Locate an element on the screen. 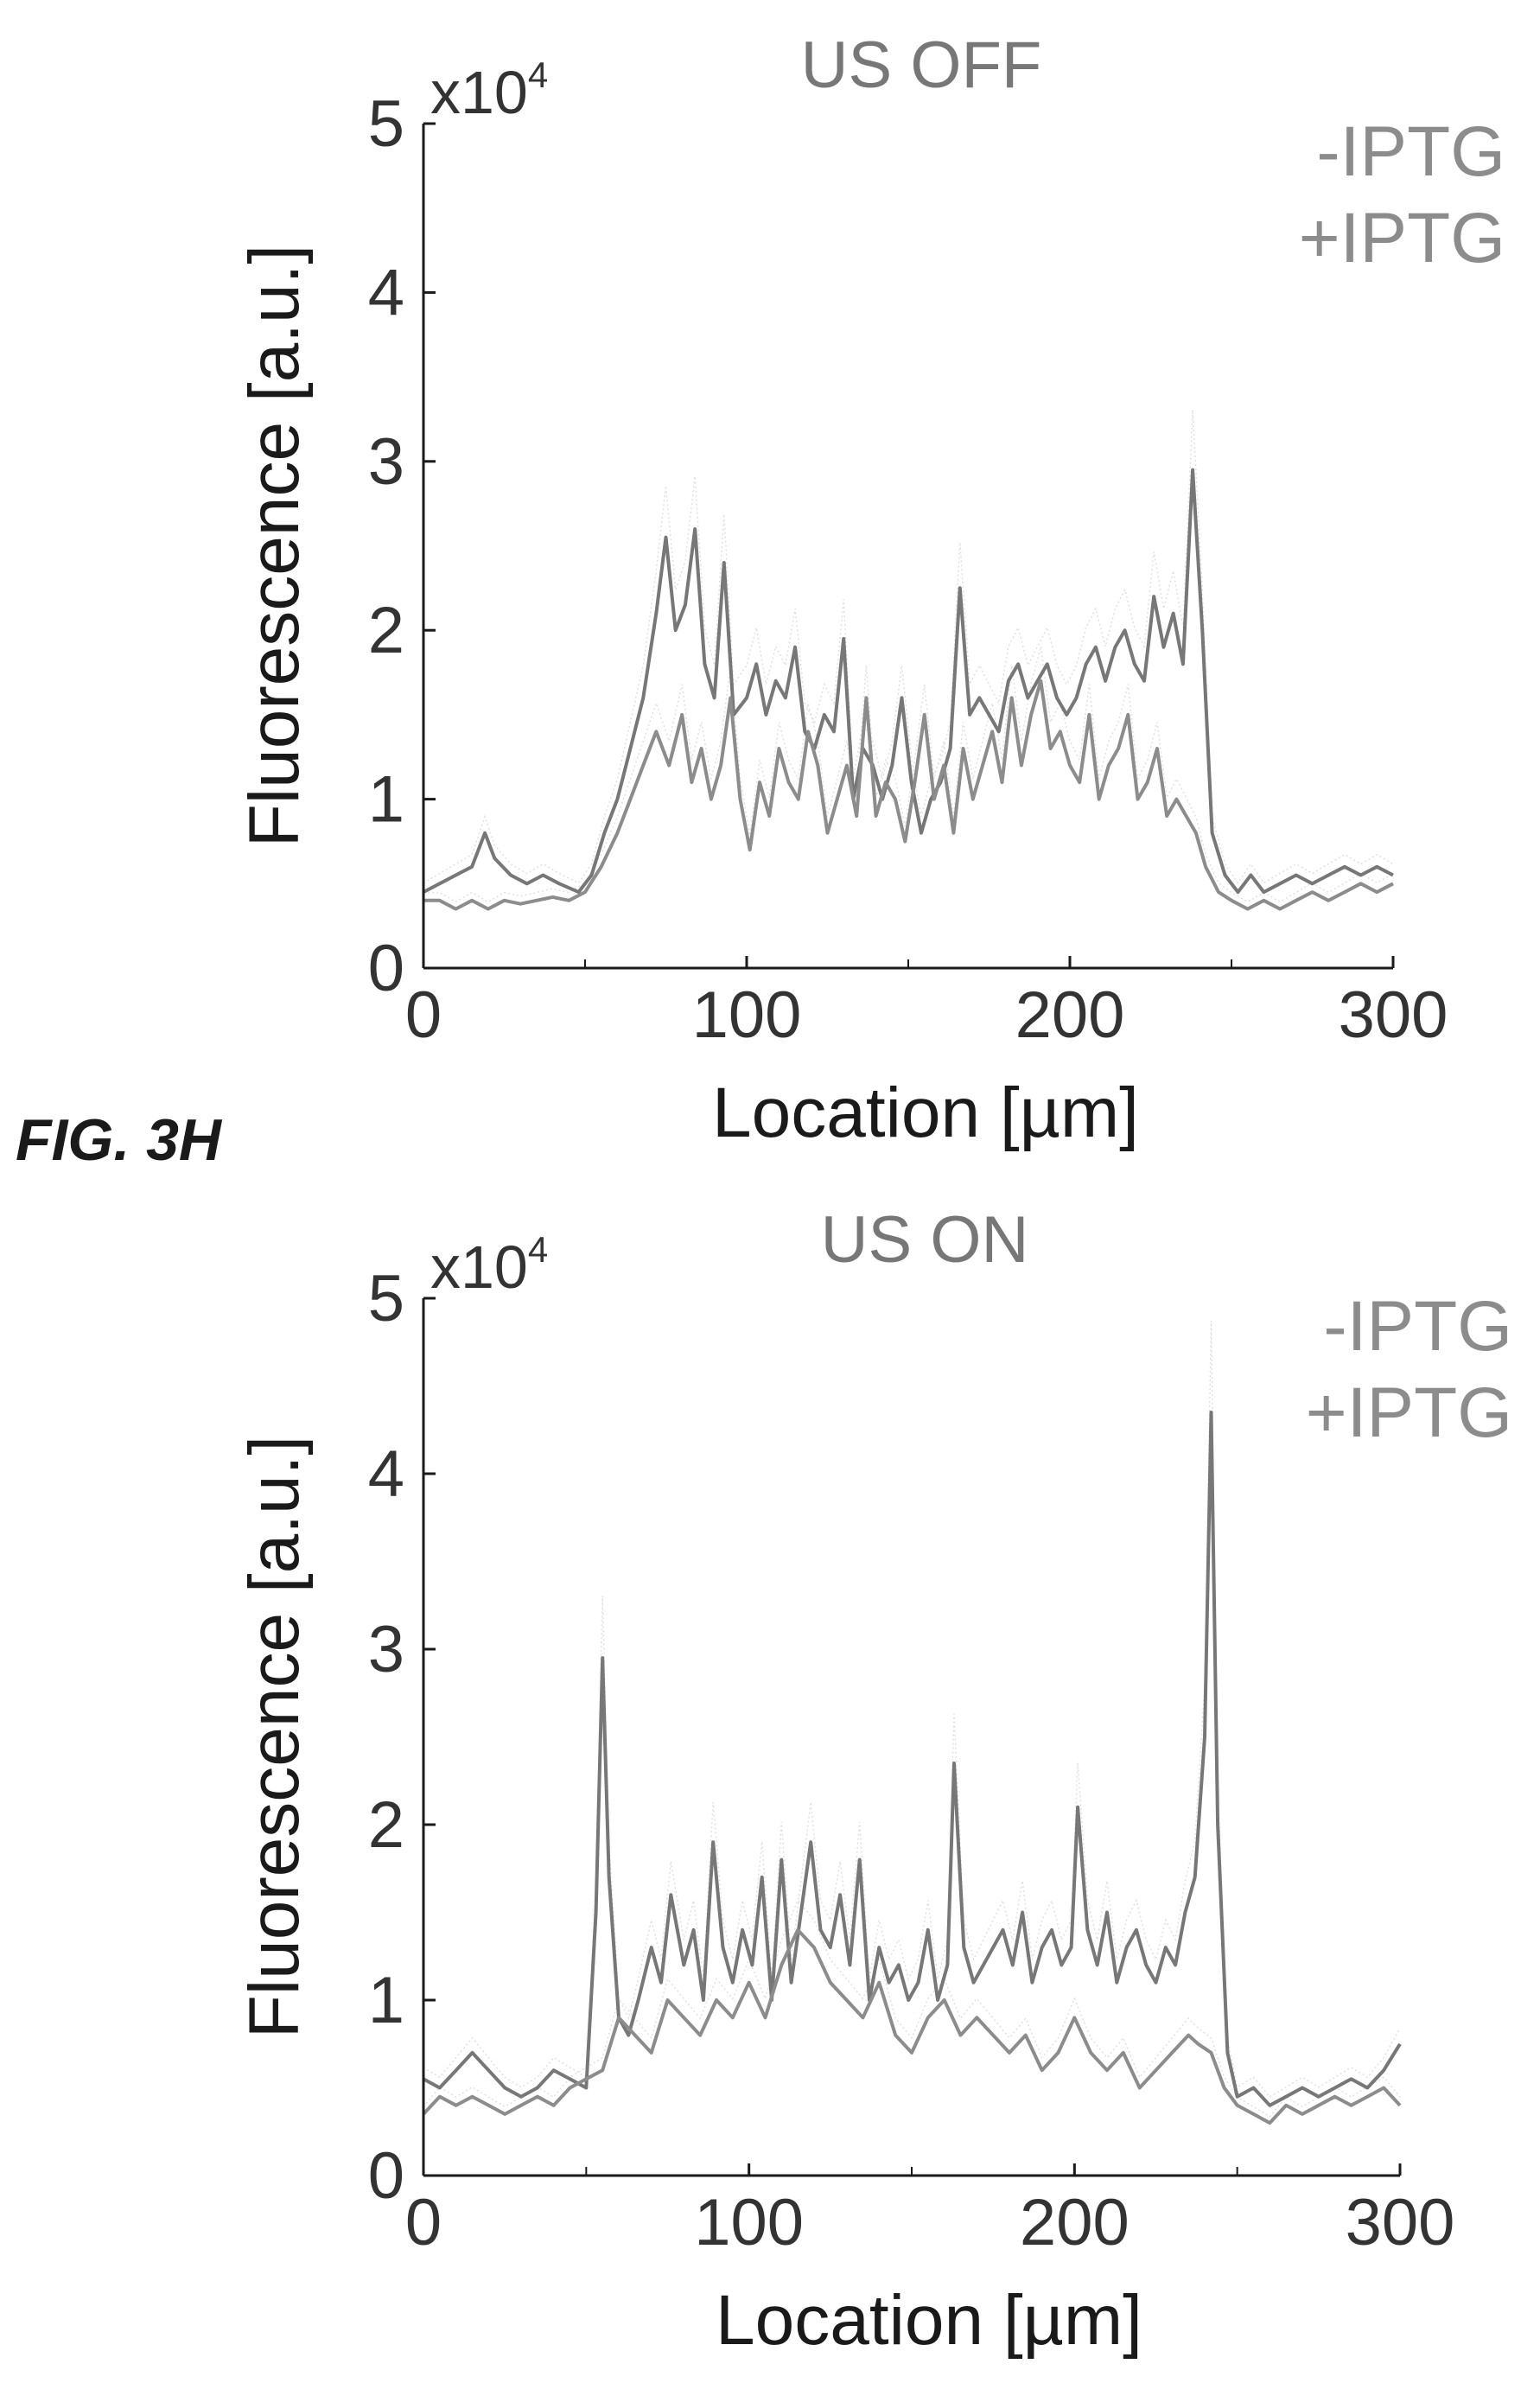 This screenshot has width=1540, height=2383. series-line-minus-iptg is located at coordinates (908, 682).